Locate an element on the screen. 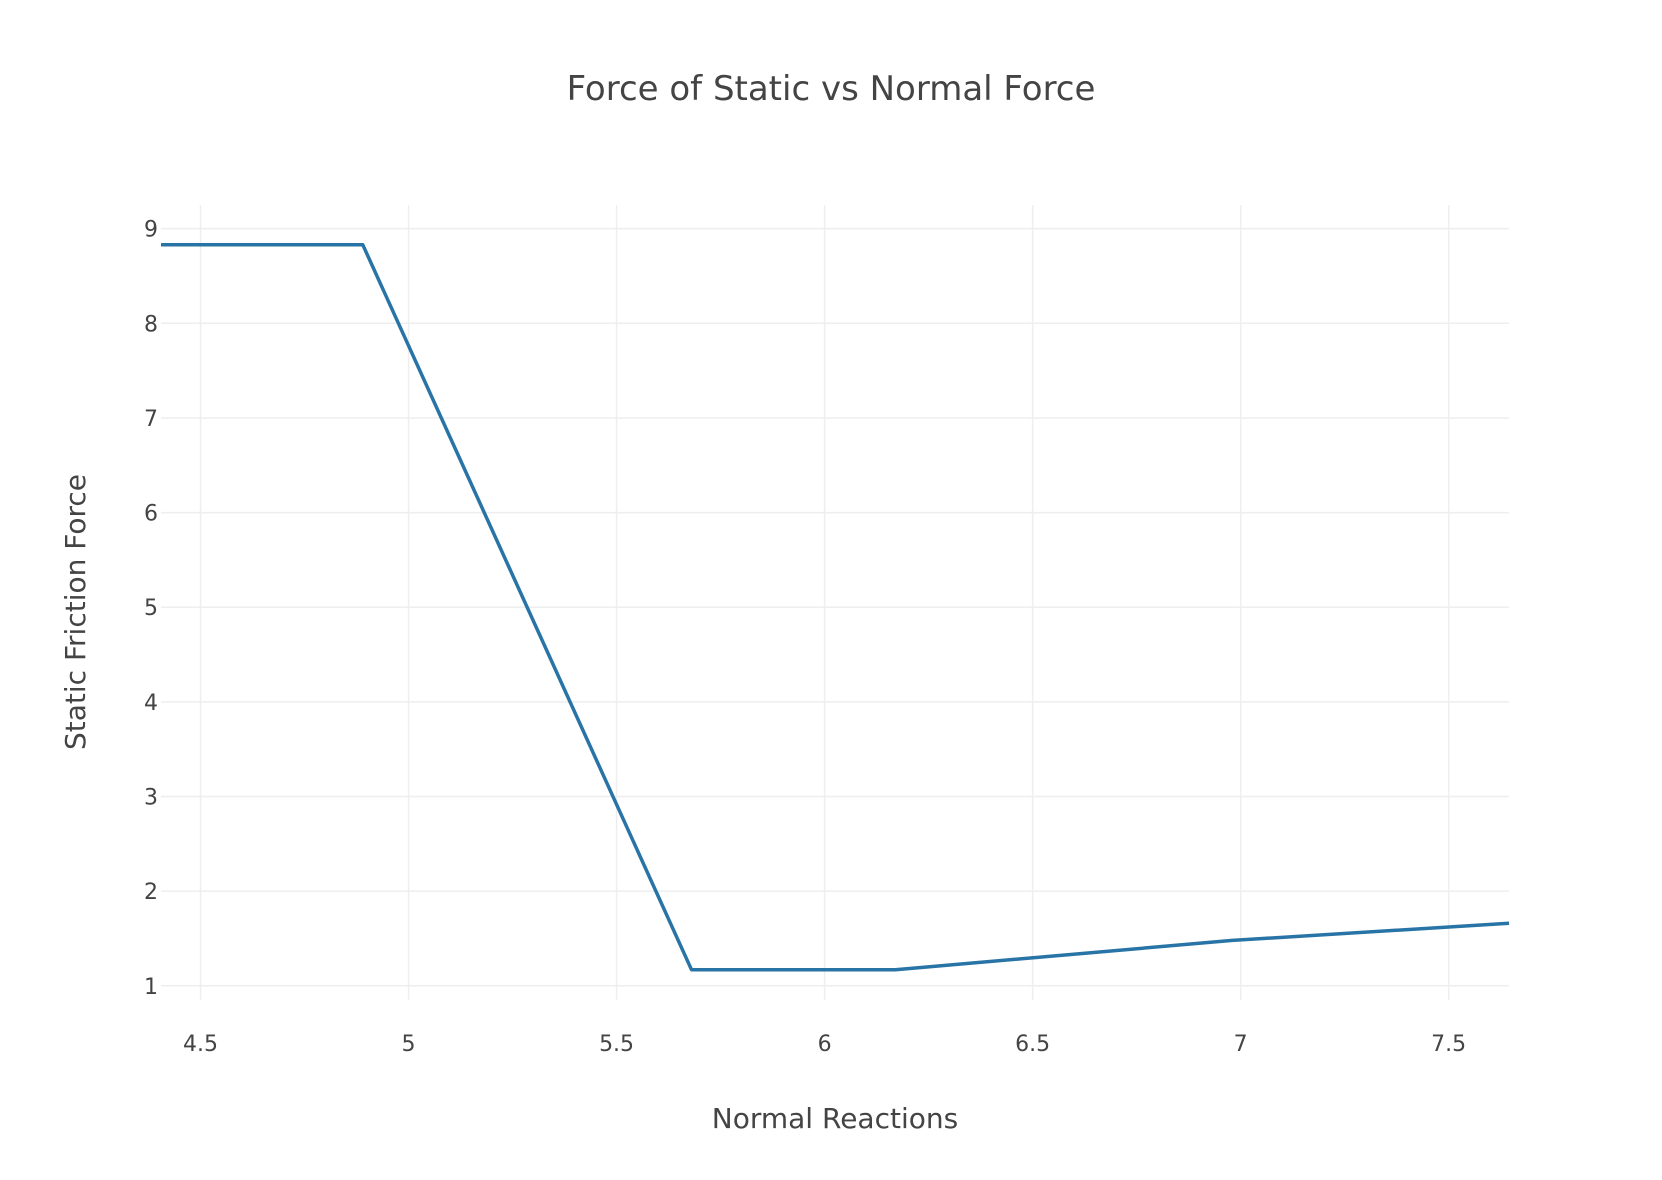  x-tick-label: 7 is located at coordinates (1241, 1044).